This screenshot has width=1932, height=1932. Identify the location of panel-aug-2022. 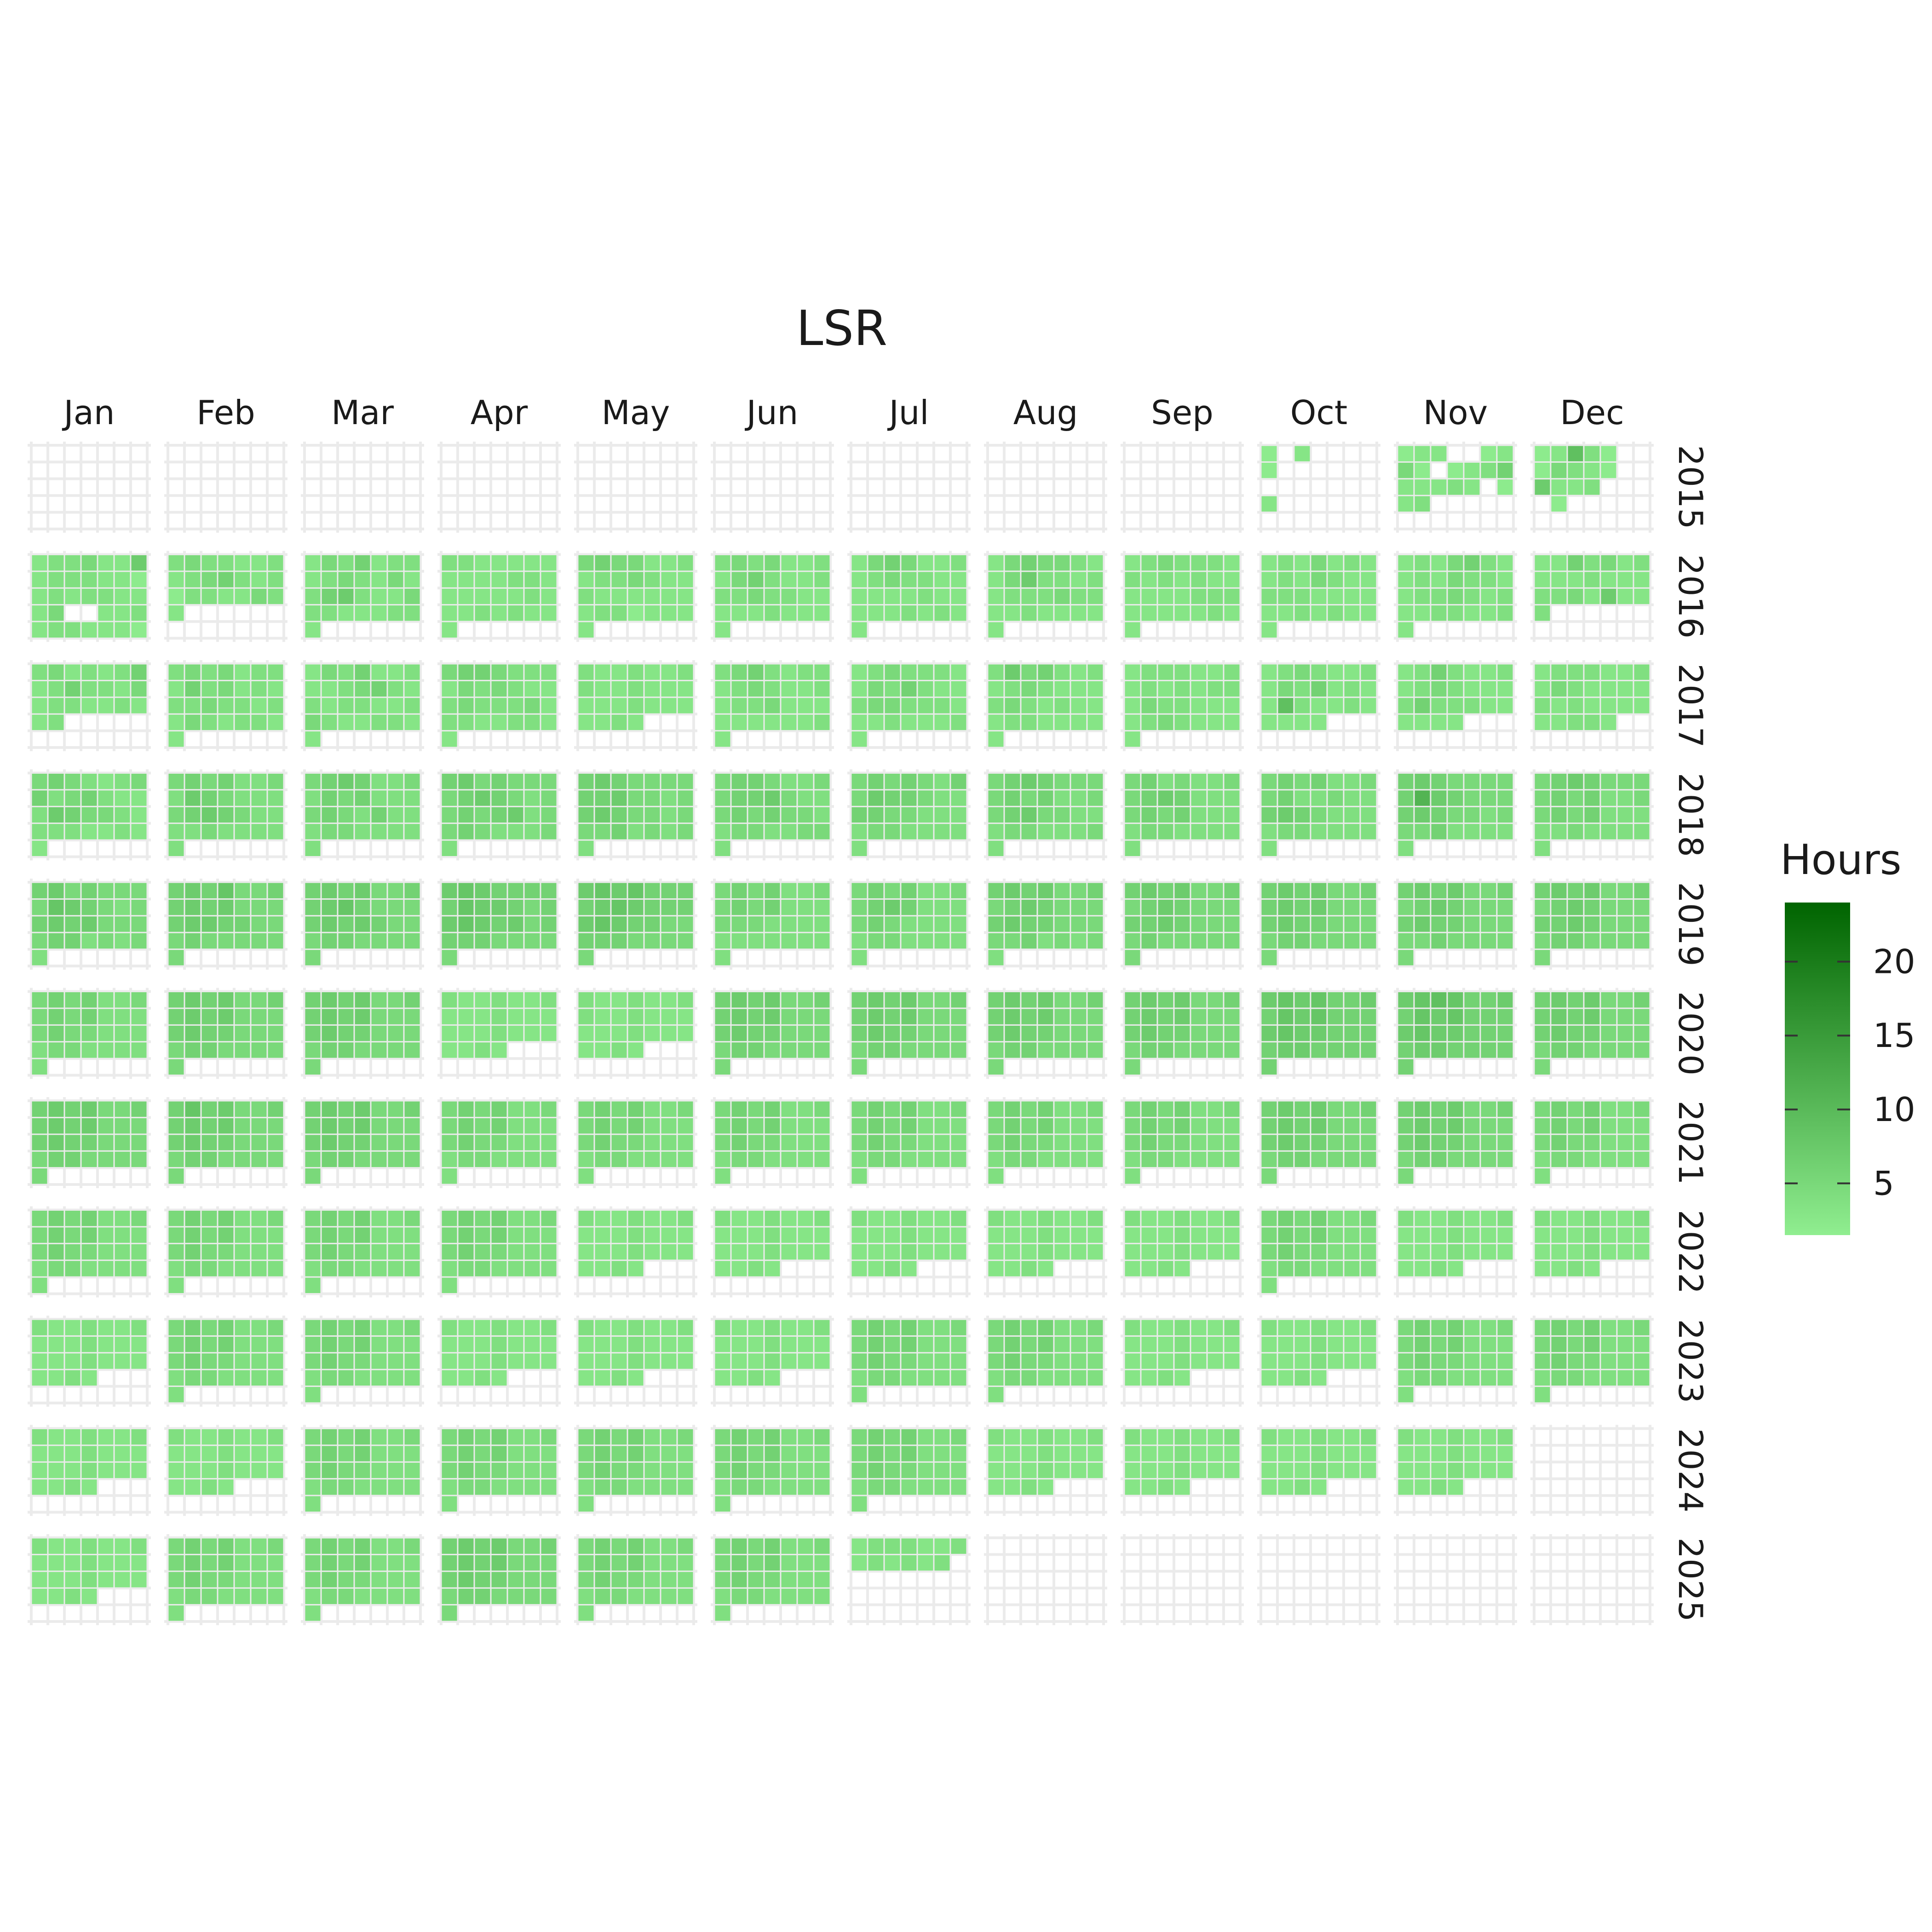
(1045, 1252).